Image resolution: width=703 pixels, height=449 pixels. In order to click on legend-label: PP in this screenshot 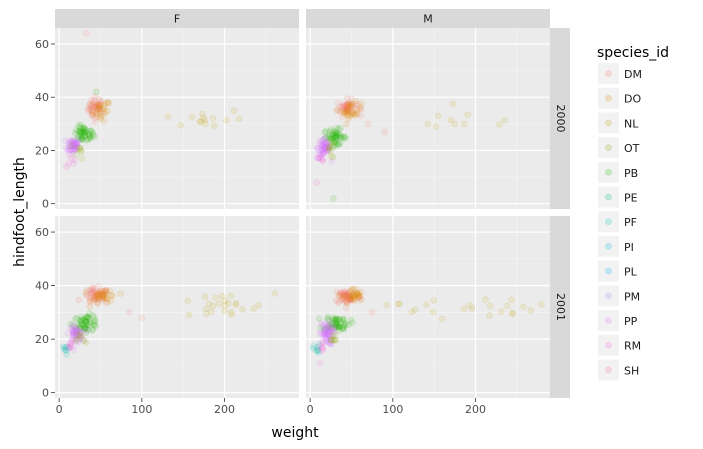, I will do `click(631, 321)`.